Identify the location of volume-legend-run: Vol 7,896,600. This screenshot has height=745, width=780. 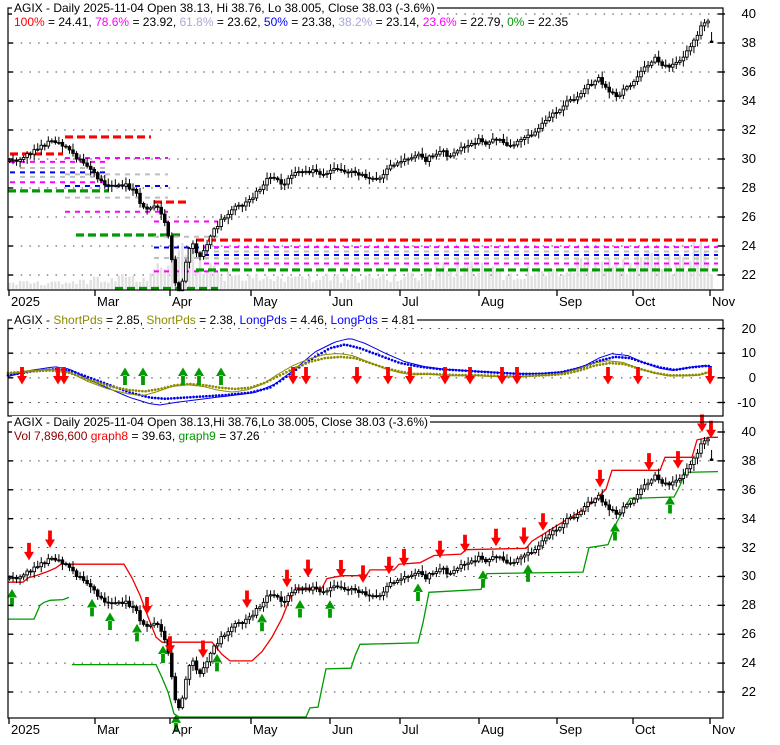
(52, 436).